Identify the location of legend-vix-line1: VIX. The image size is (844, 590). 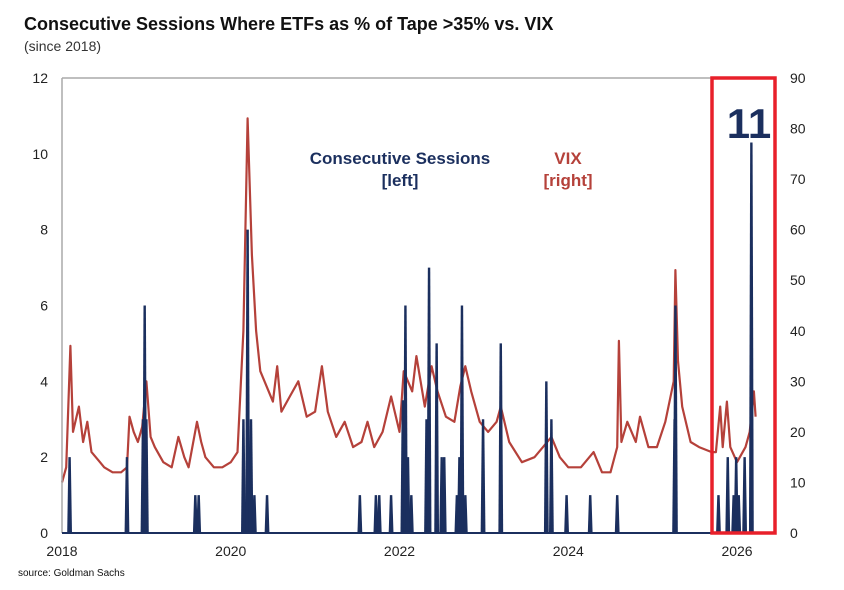
(568, 158).